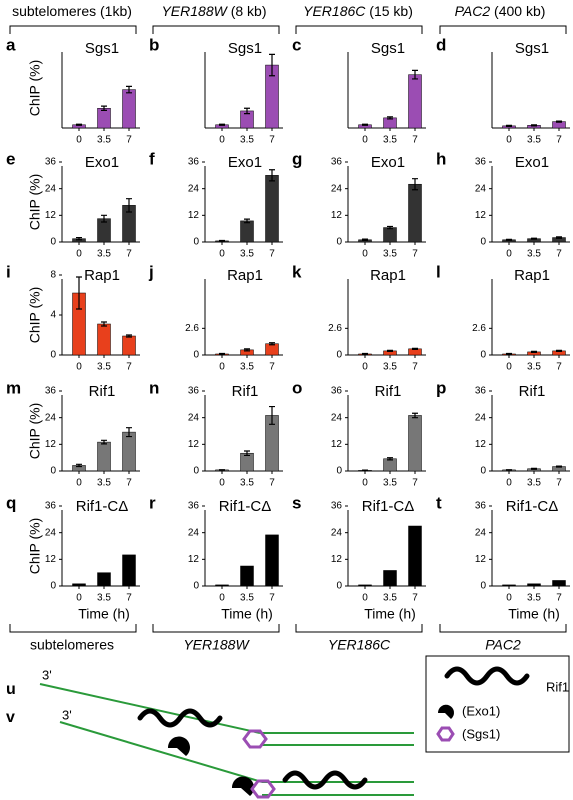 The image size is (573, 800). What do you see at coordinates (441, 44) in the screenshot?
I see `panel-letter: d` at bounding box center [441, 44].